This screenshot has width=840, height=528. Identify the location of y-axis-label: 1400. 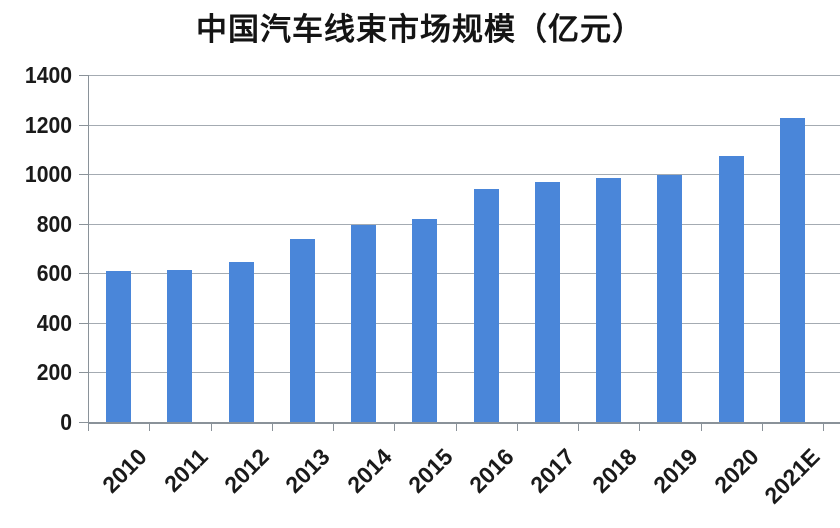
(48, 75).